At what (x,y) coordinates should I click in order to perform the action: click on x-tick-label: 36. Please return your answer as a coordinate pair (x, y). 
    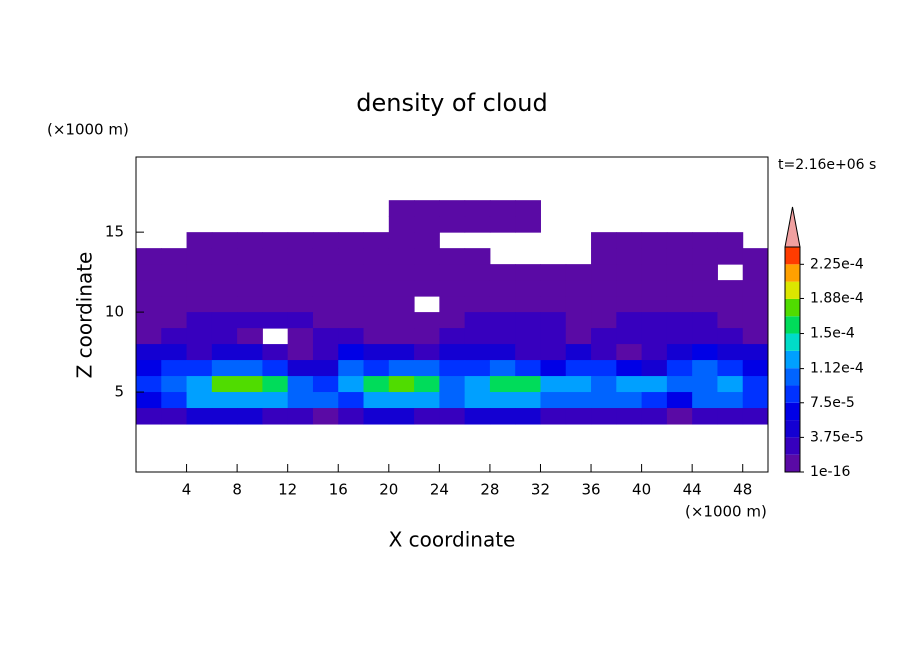
    Looking at the image, I should click on (590, 490).